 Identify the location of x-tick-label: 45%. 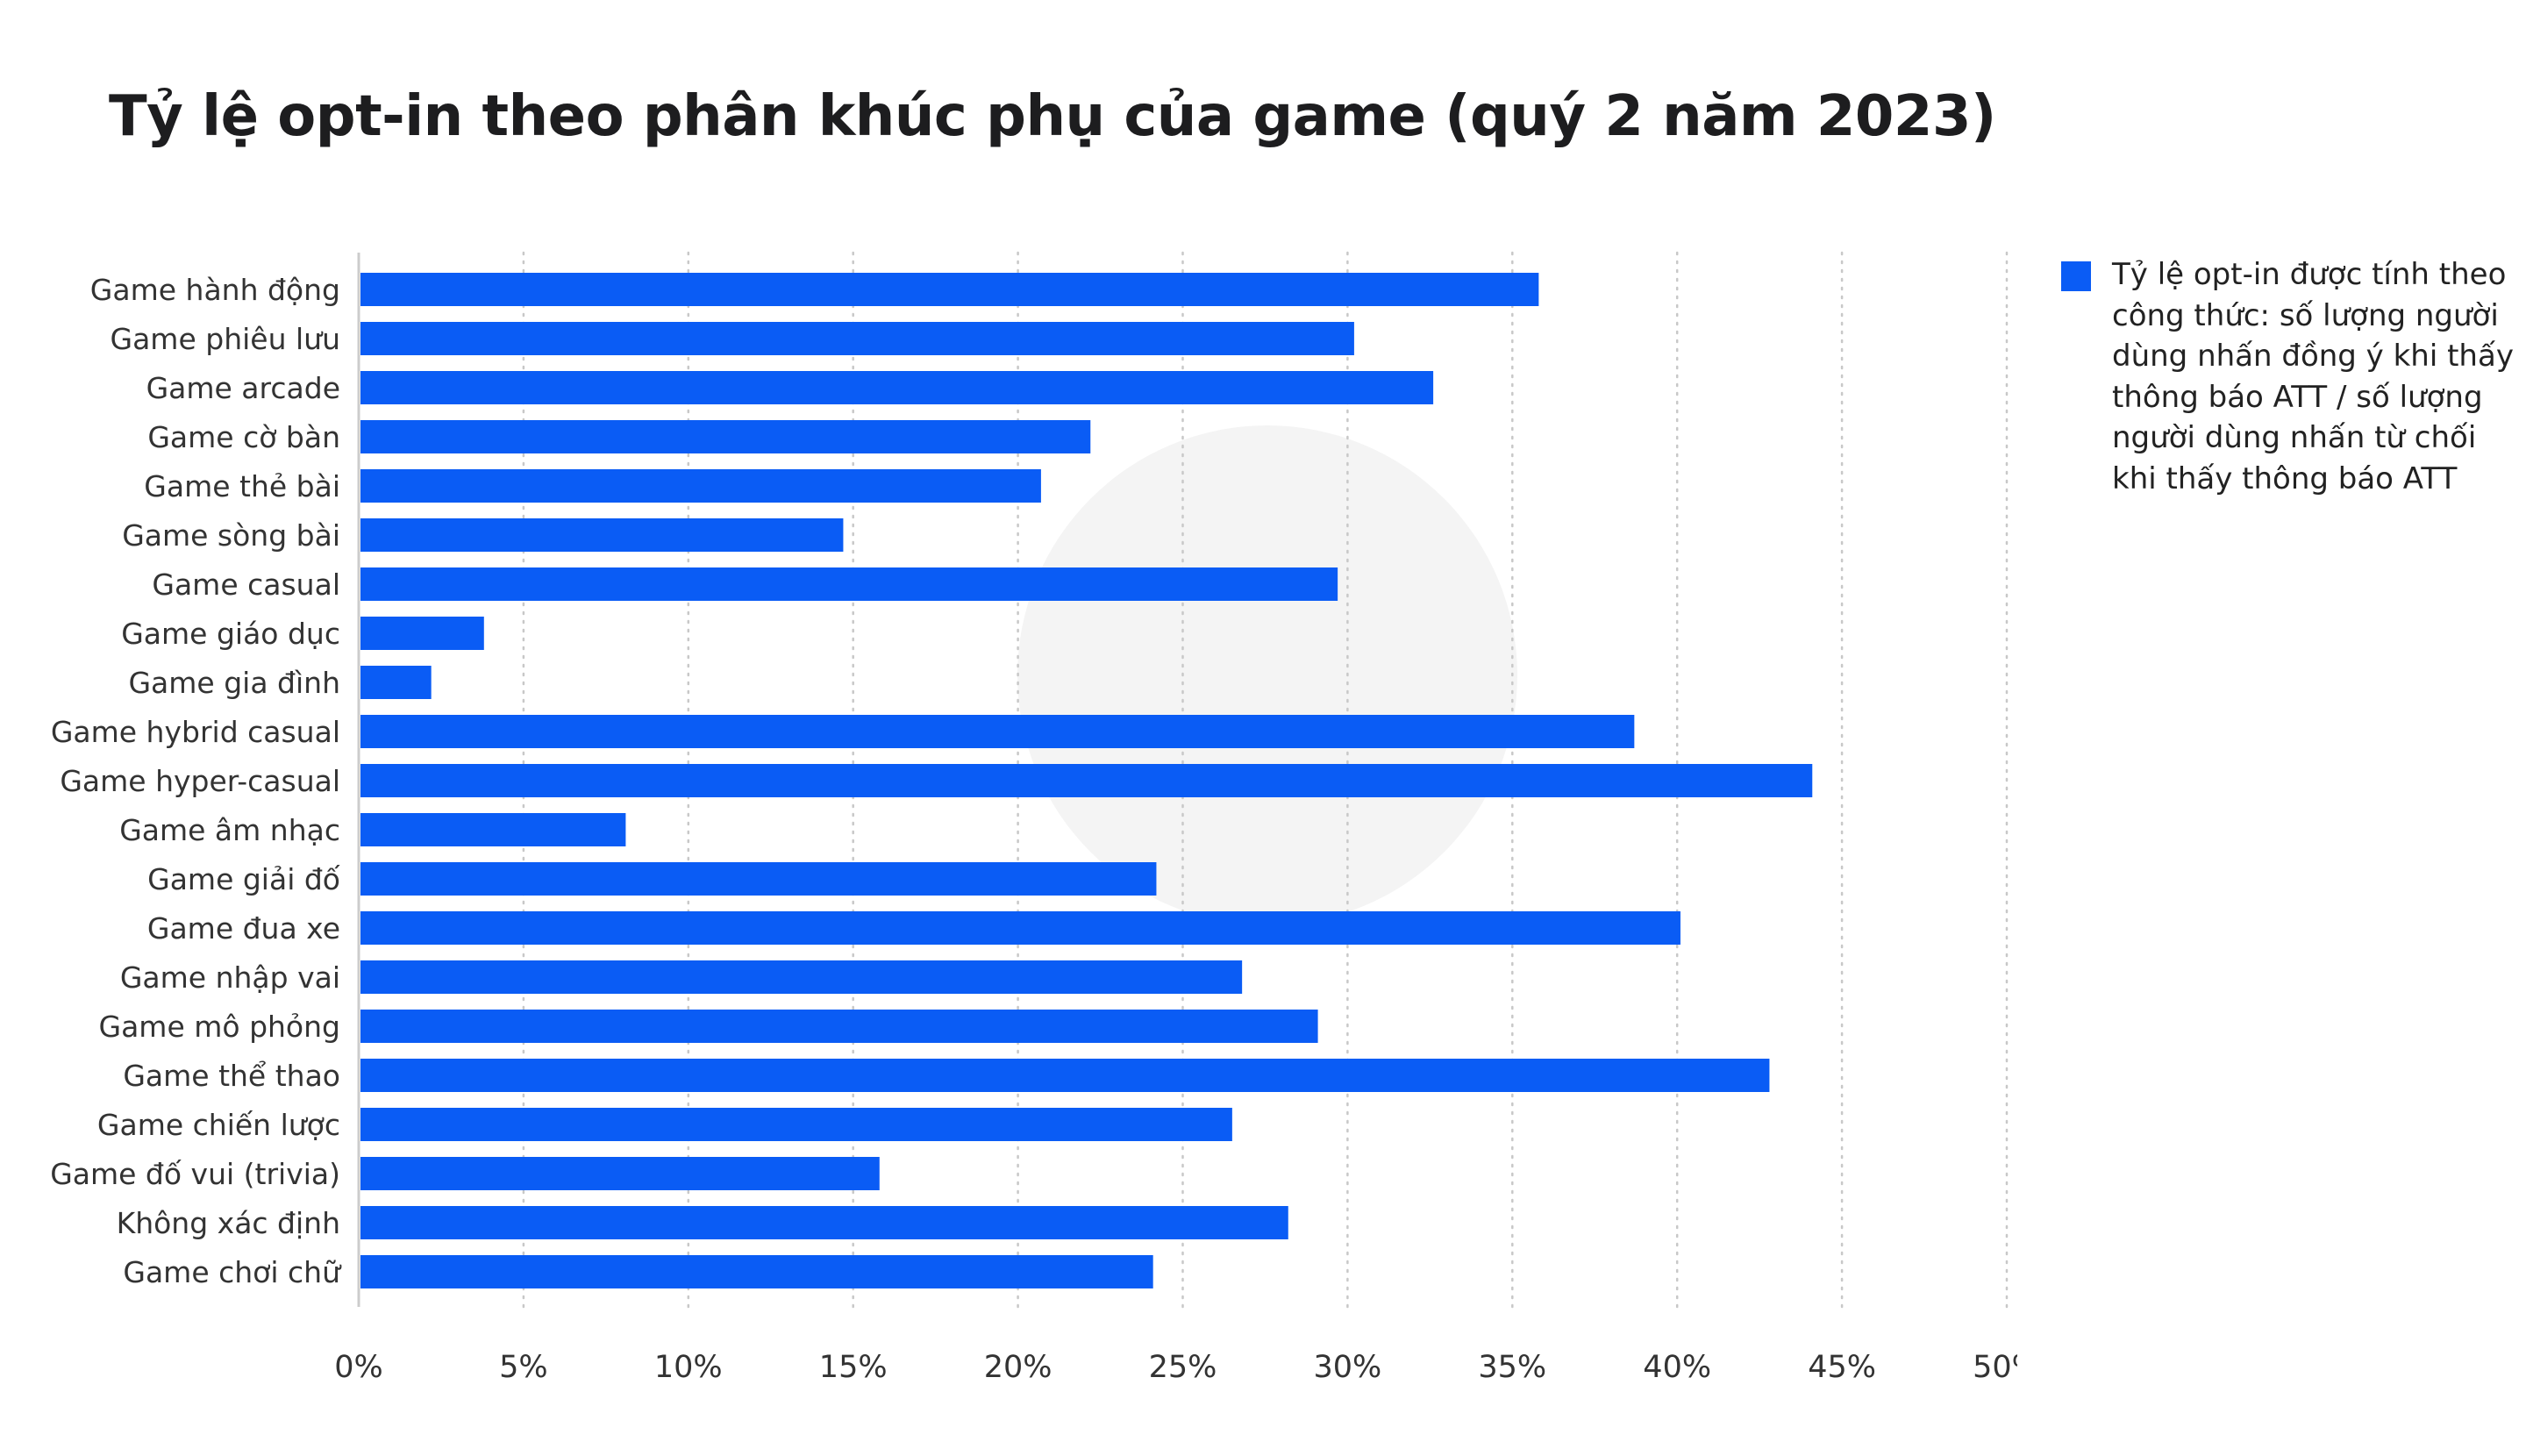
(1842, 1367).